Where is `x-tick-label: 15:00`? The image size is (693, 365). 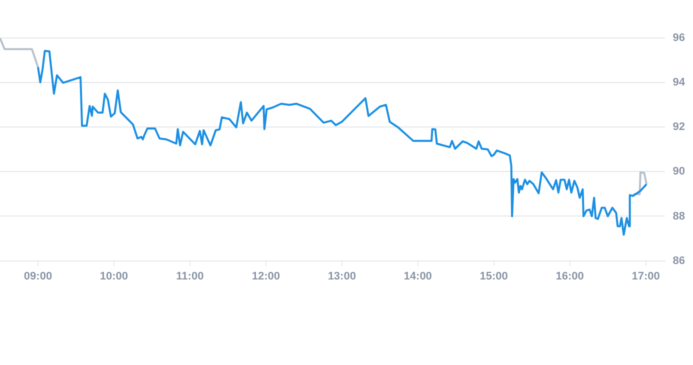 x-tick-label: 15:00 is located at coordinates (494, 276).